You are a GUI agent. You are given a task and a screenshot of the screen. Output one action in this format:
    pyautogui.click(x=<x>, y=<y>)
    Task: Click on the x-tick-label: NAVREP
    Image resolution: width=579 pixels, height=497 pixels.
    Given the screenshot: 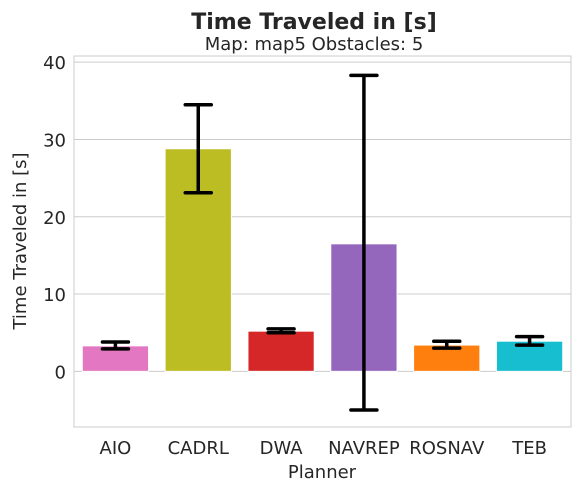 What is the action you would take?
    pyautogui.click(x=364, y=448)
    